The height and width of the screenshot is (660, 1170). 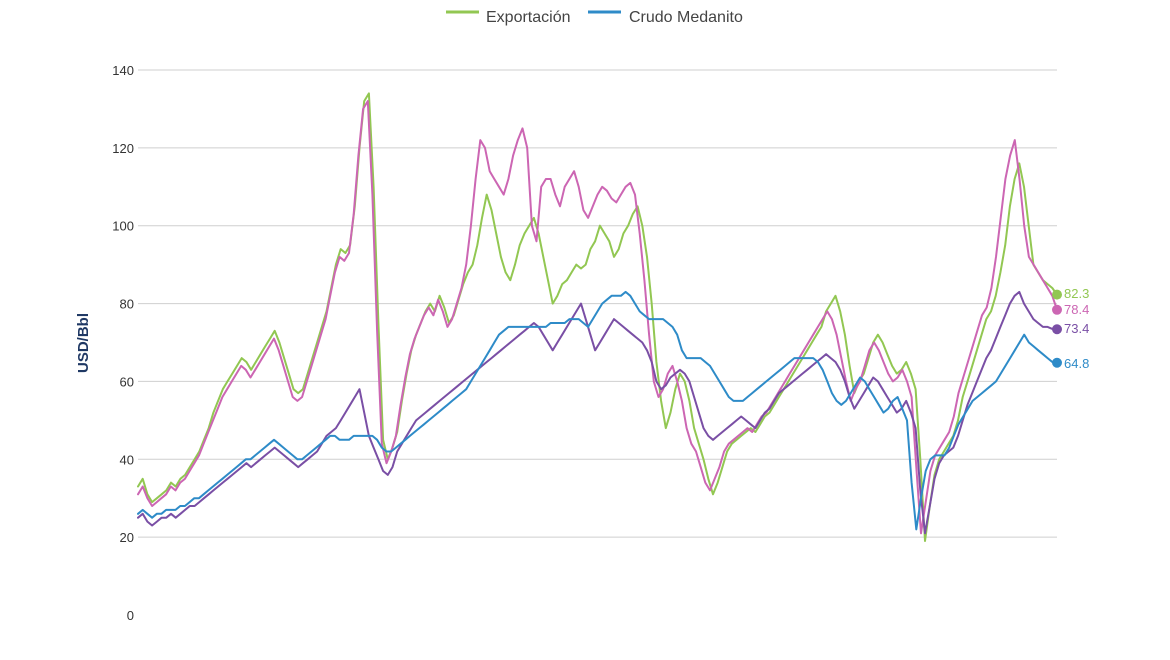 I want to click on y-tick-label: 100, so click(x=123, y=226).